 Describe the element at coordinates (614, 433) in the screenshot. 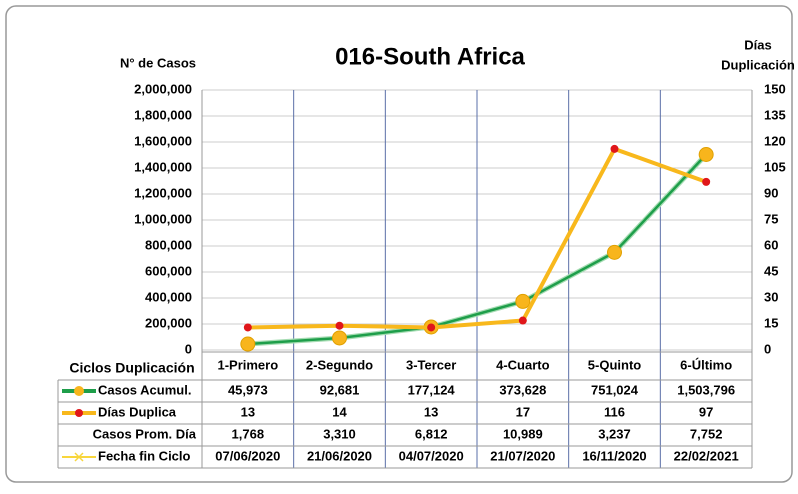

I see `table-cell: 3,237` at that location.